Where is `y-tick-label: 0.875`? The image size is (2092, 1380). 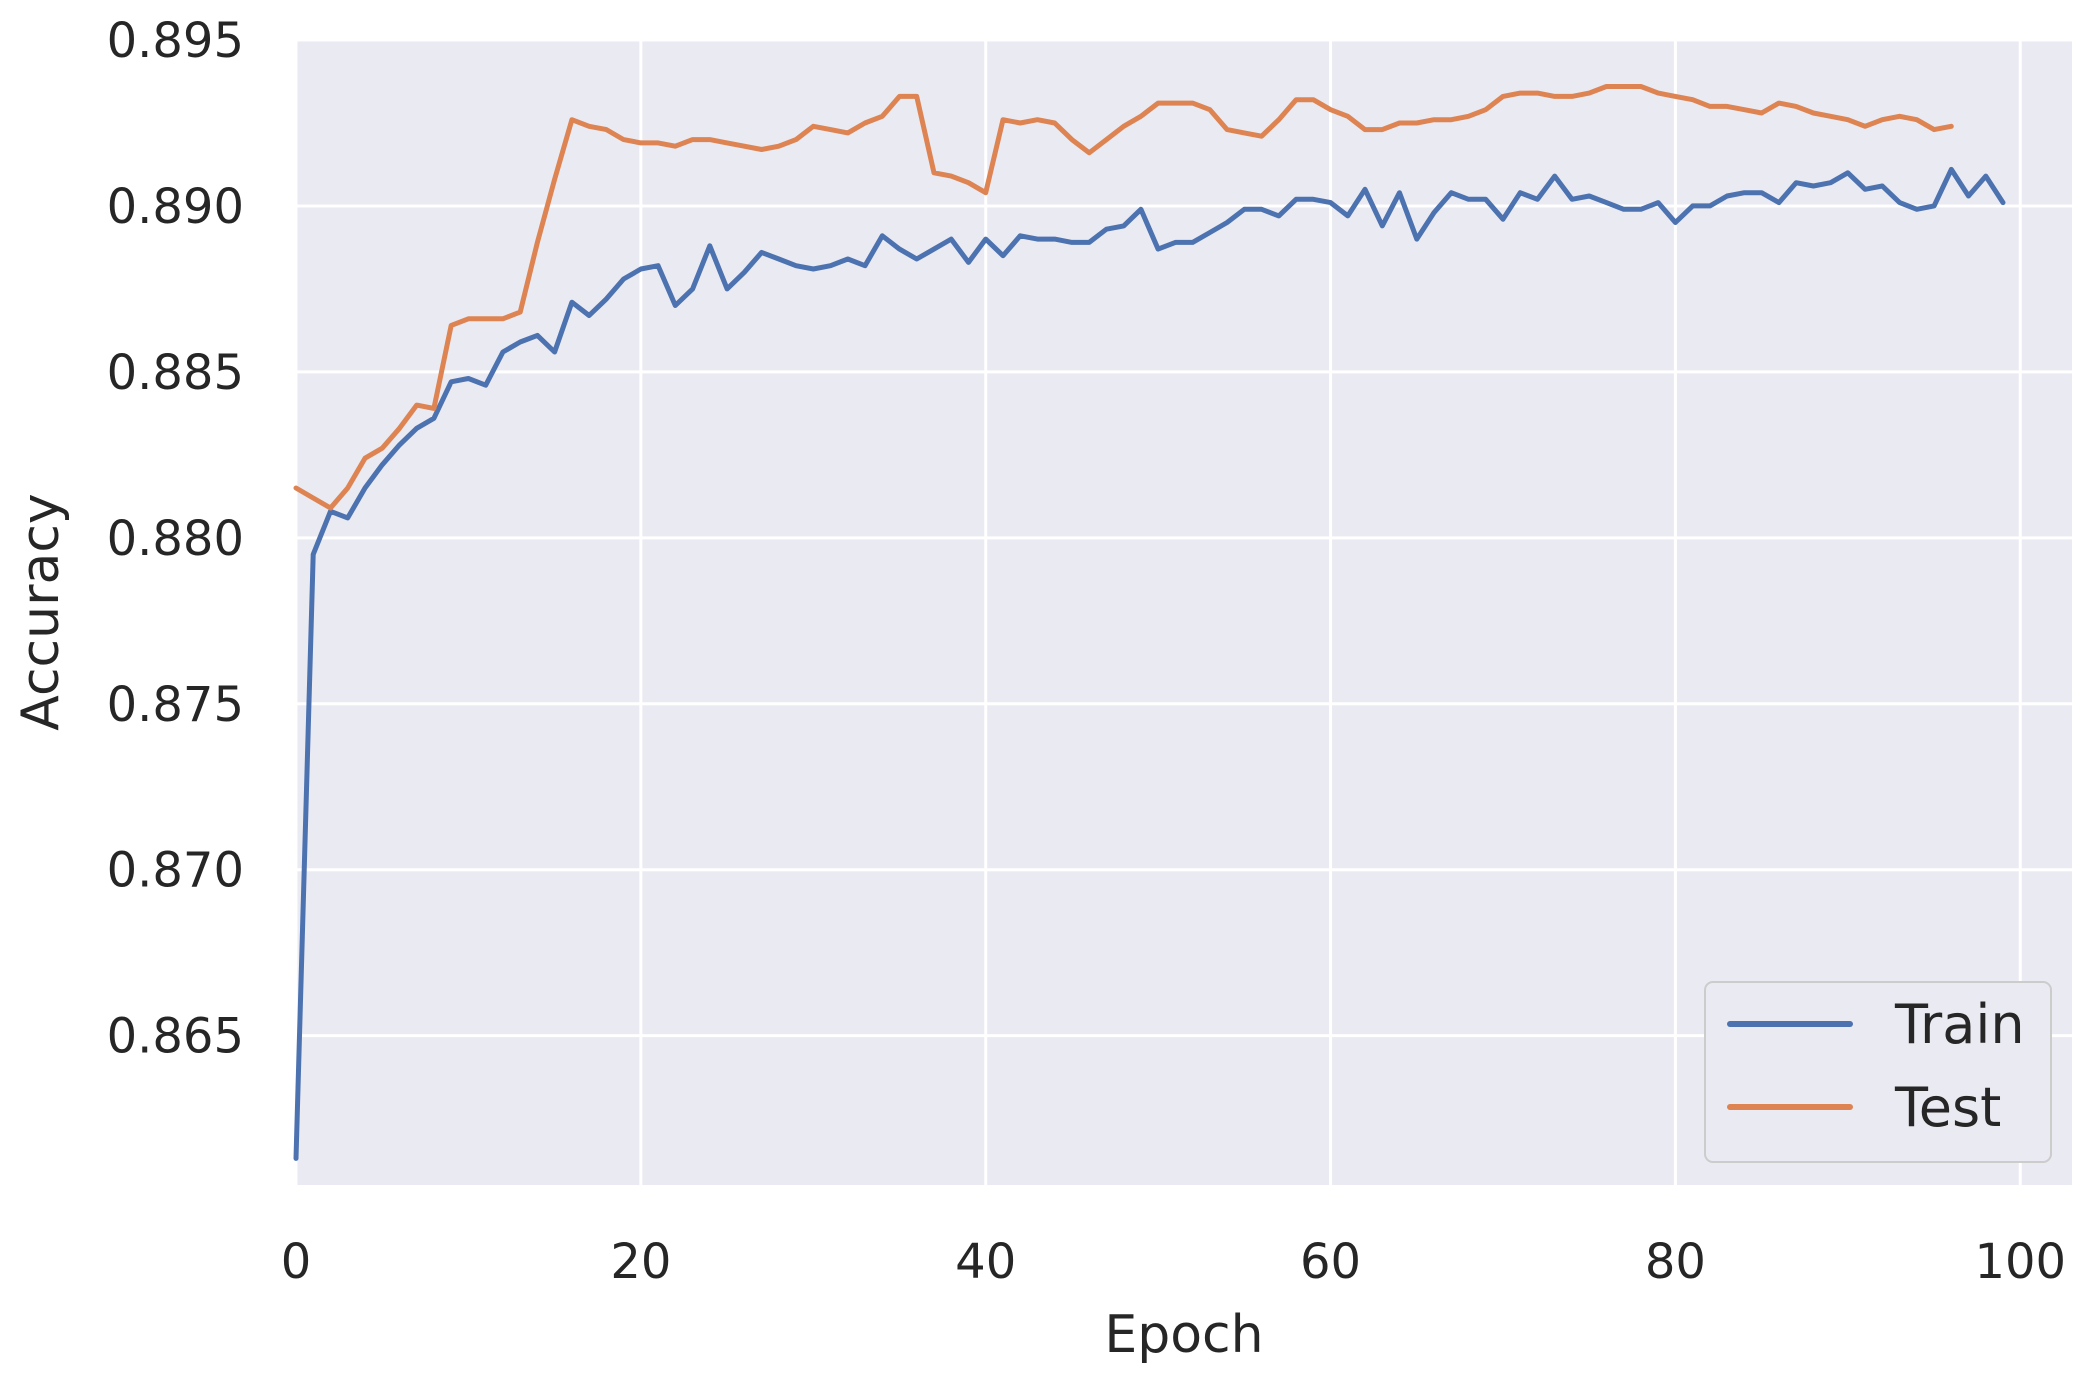
y-tick-label: 0.875 is located at coordinates (175, 705).